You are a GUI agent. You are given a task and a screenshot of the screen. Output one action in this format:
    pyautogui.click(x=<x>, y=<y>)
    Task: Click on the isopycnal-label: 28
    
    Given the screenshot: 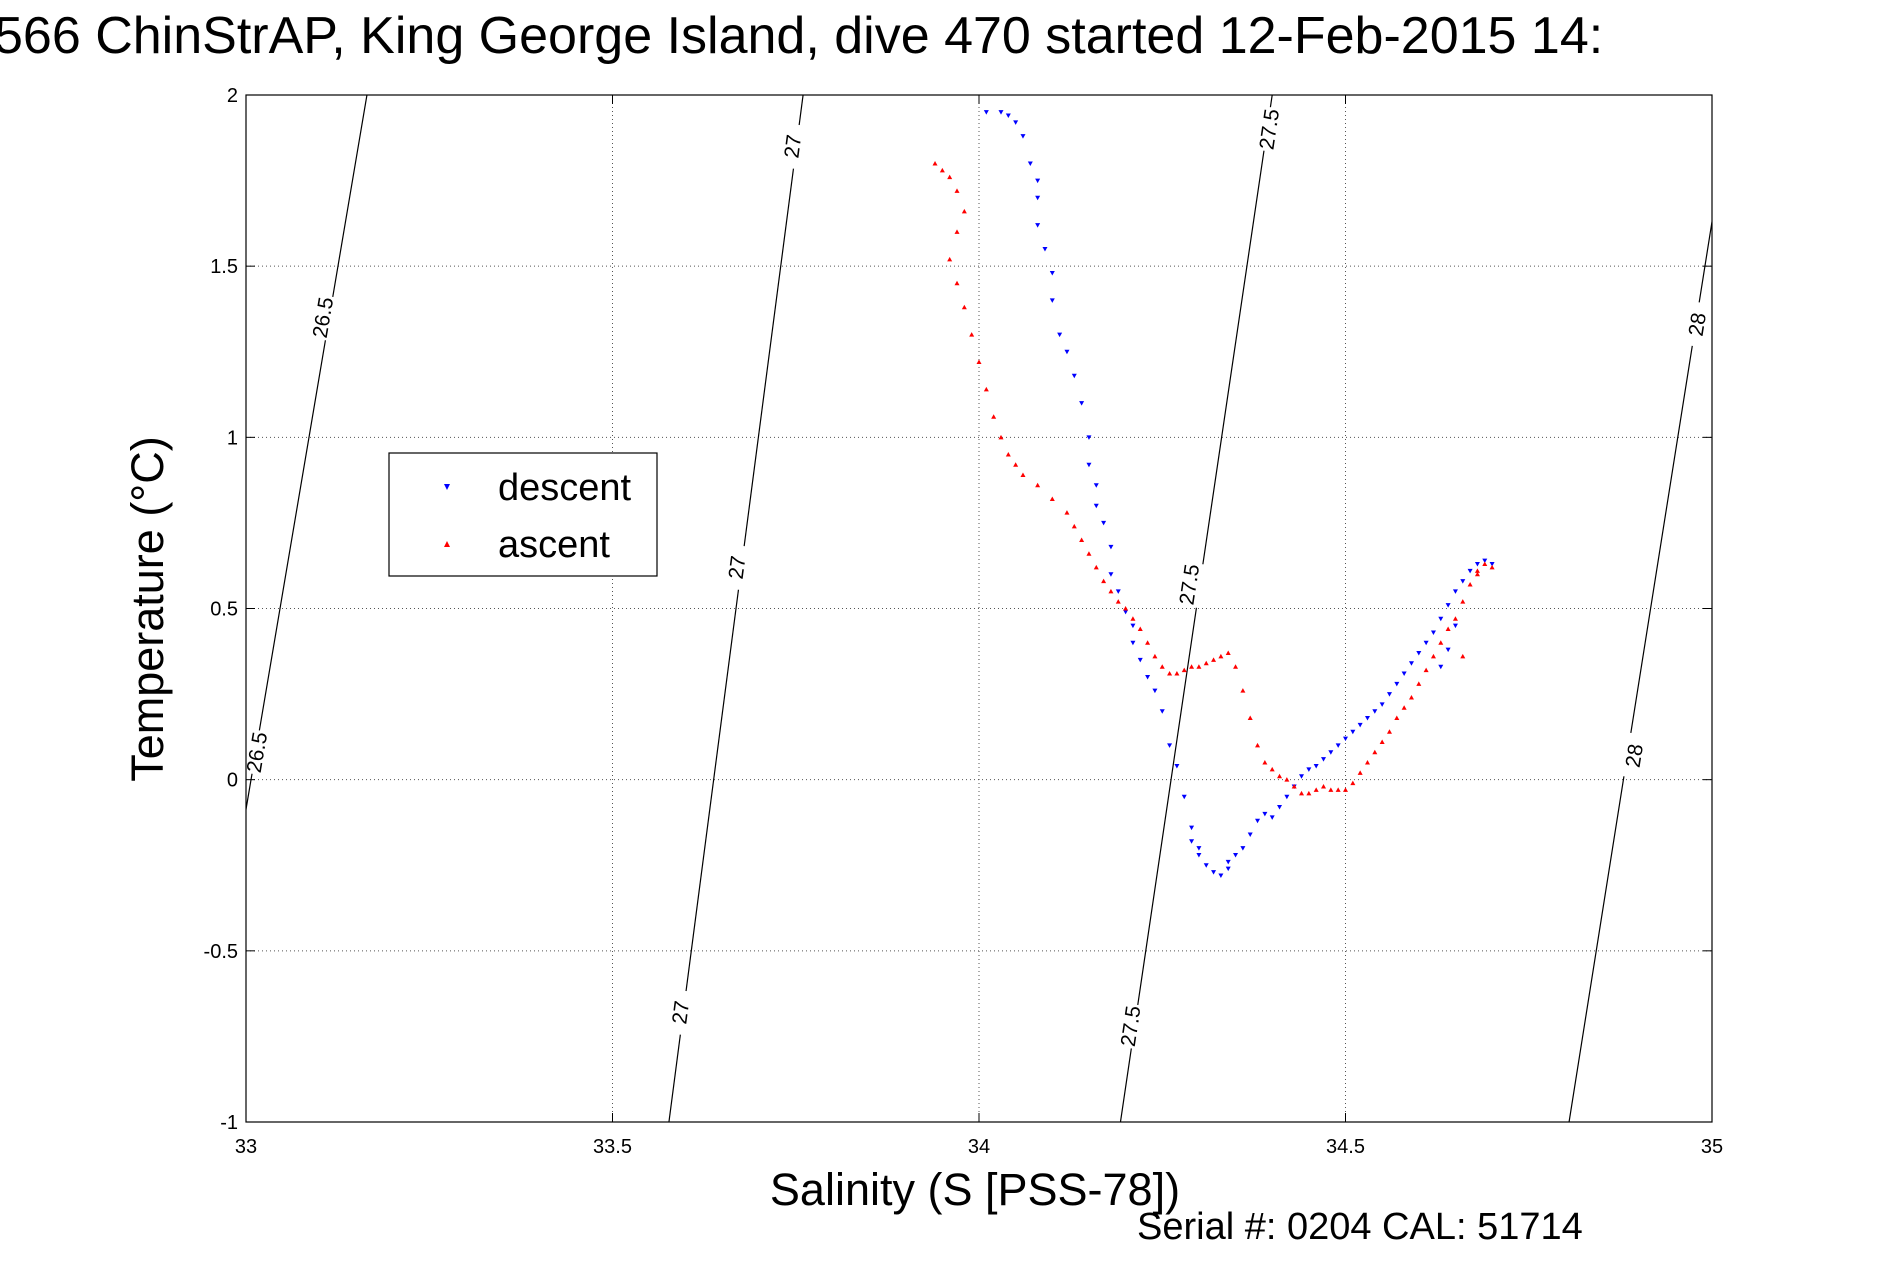 What is the action you would take?
    pyautogui.click(x=1634, y=756)
    